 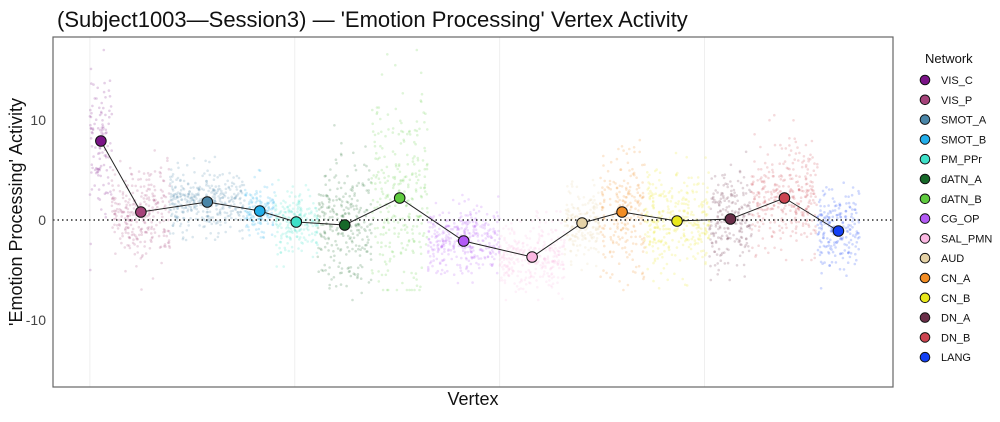 I want to click on mean-point-sal-pmn, so click(x=532, y=257).